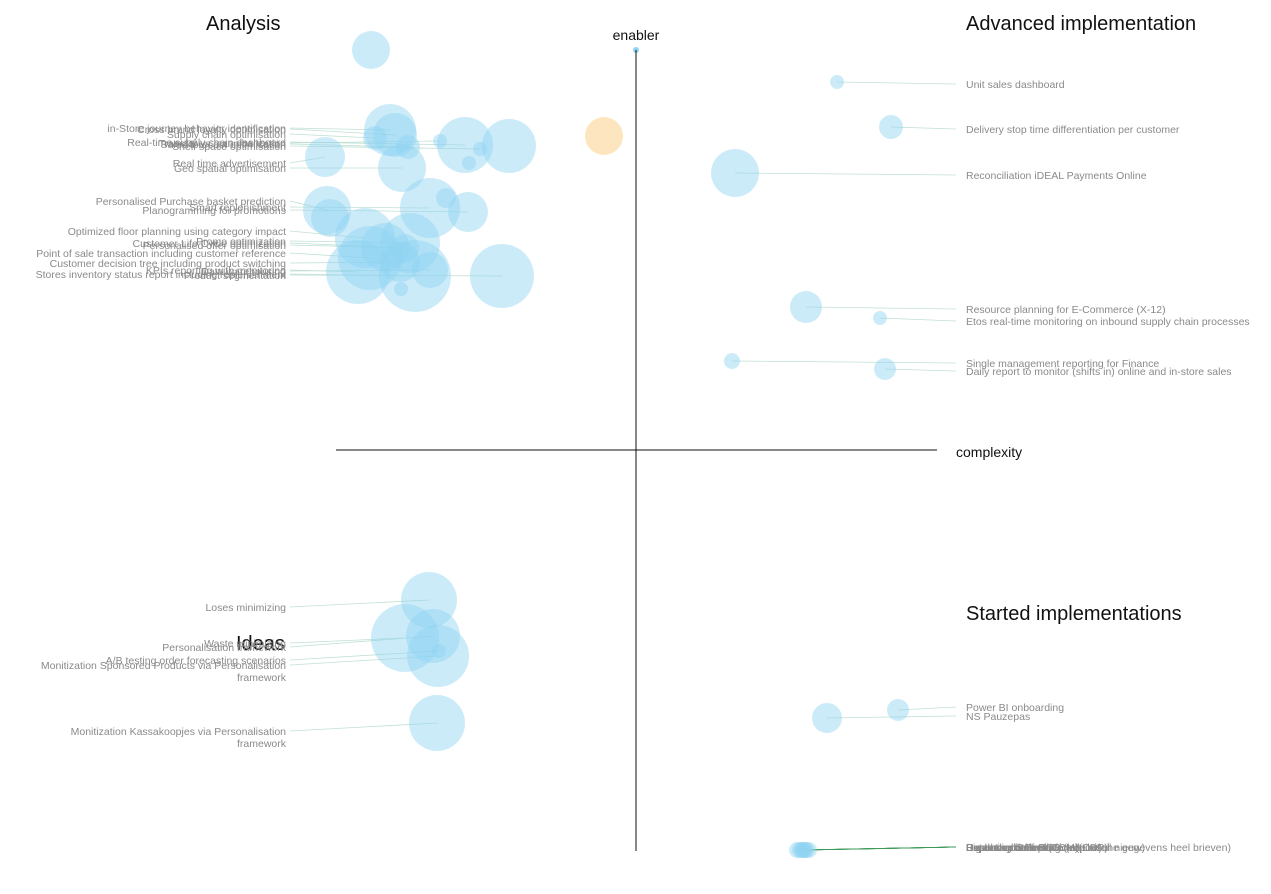 The height and width of the screenshot is (894, 1271). I want to click on item-label: Transfer vs. cannibalization, so click(223, 144).